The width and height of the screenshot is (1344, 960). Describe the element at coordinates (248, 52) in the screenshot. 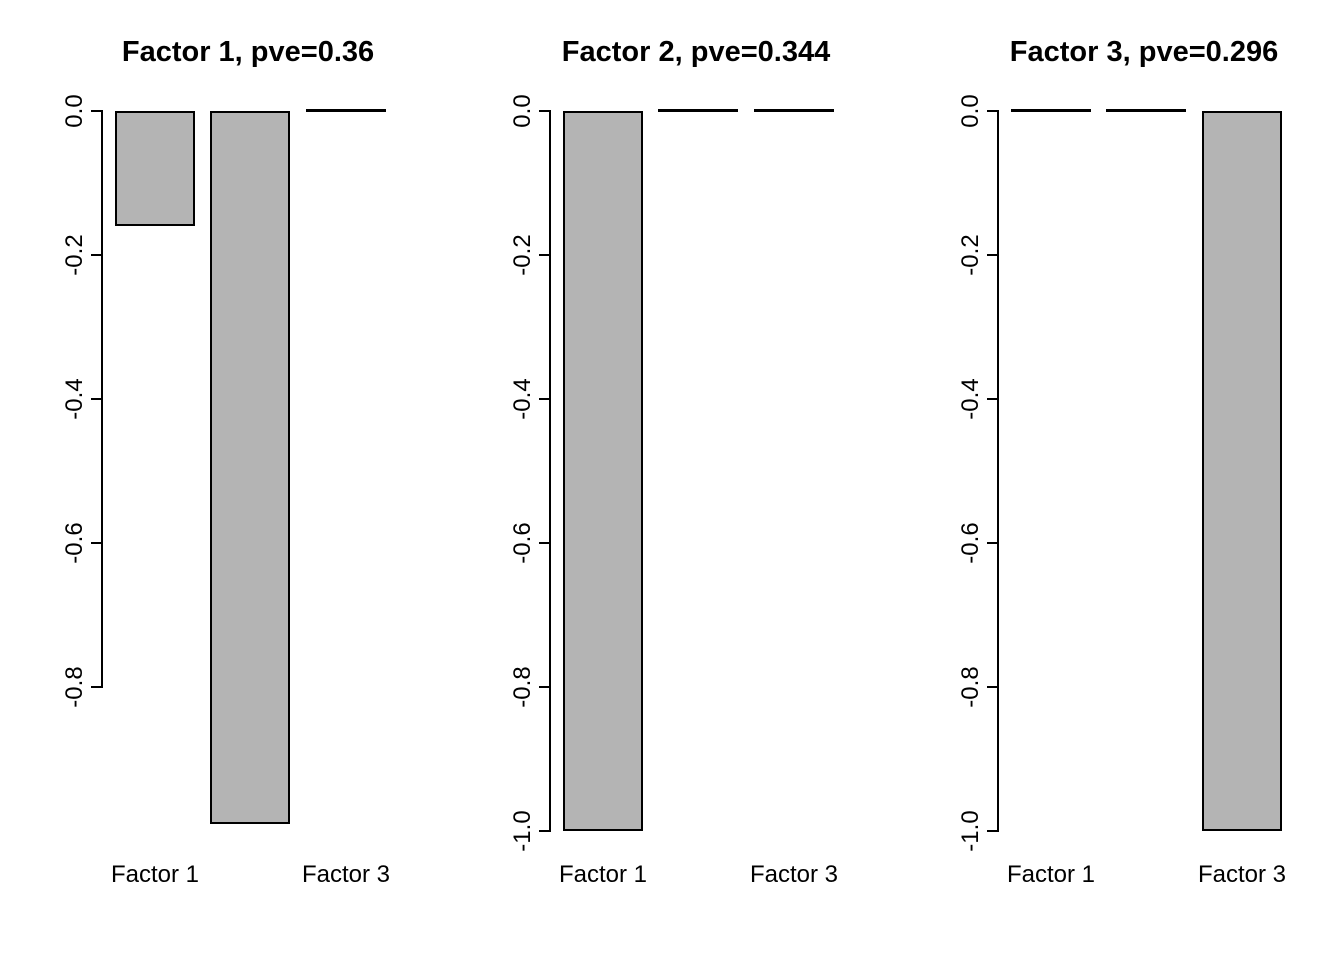

I see `panel-title: Factor 1, pve=0.36` at that location.